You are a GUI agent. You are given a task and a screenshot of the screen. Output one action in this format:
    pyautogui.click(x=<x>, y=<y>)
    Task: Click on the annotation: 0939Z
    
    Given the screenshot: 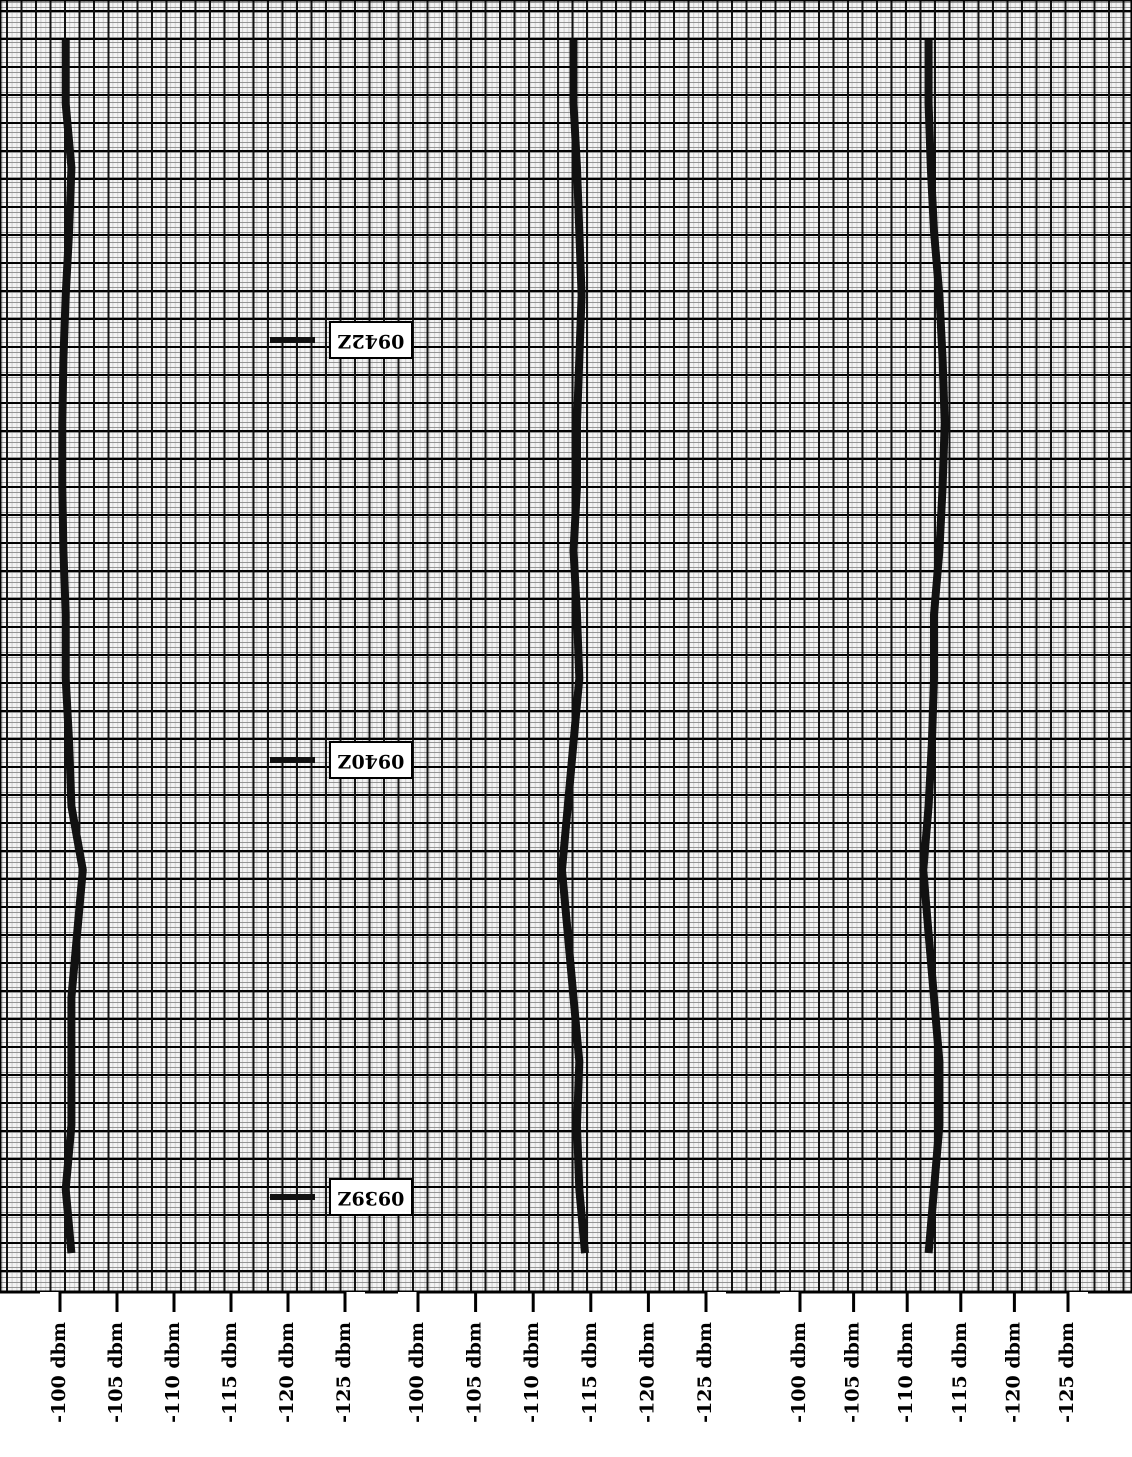 What is the action you would take?
    pyautogui.click(x=371, y=1198)
    